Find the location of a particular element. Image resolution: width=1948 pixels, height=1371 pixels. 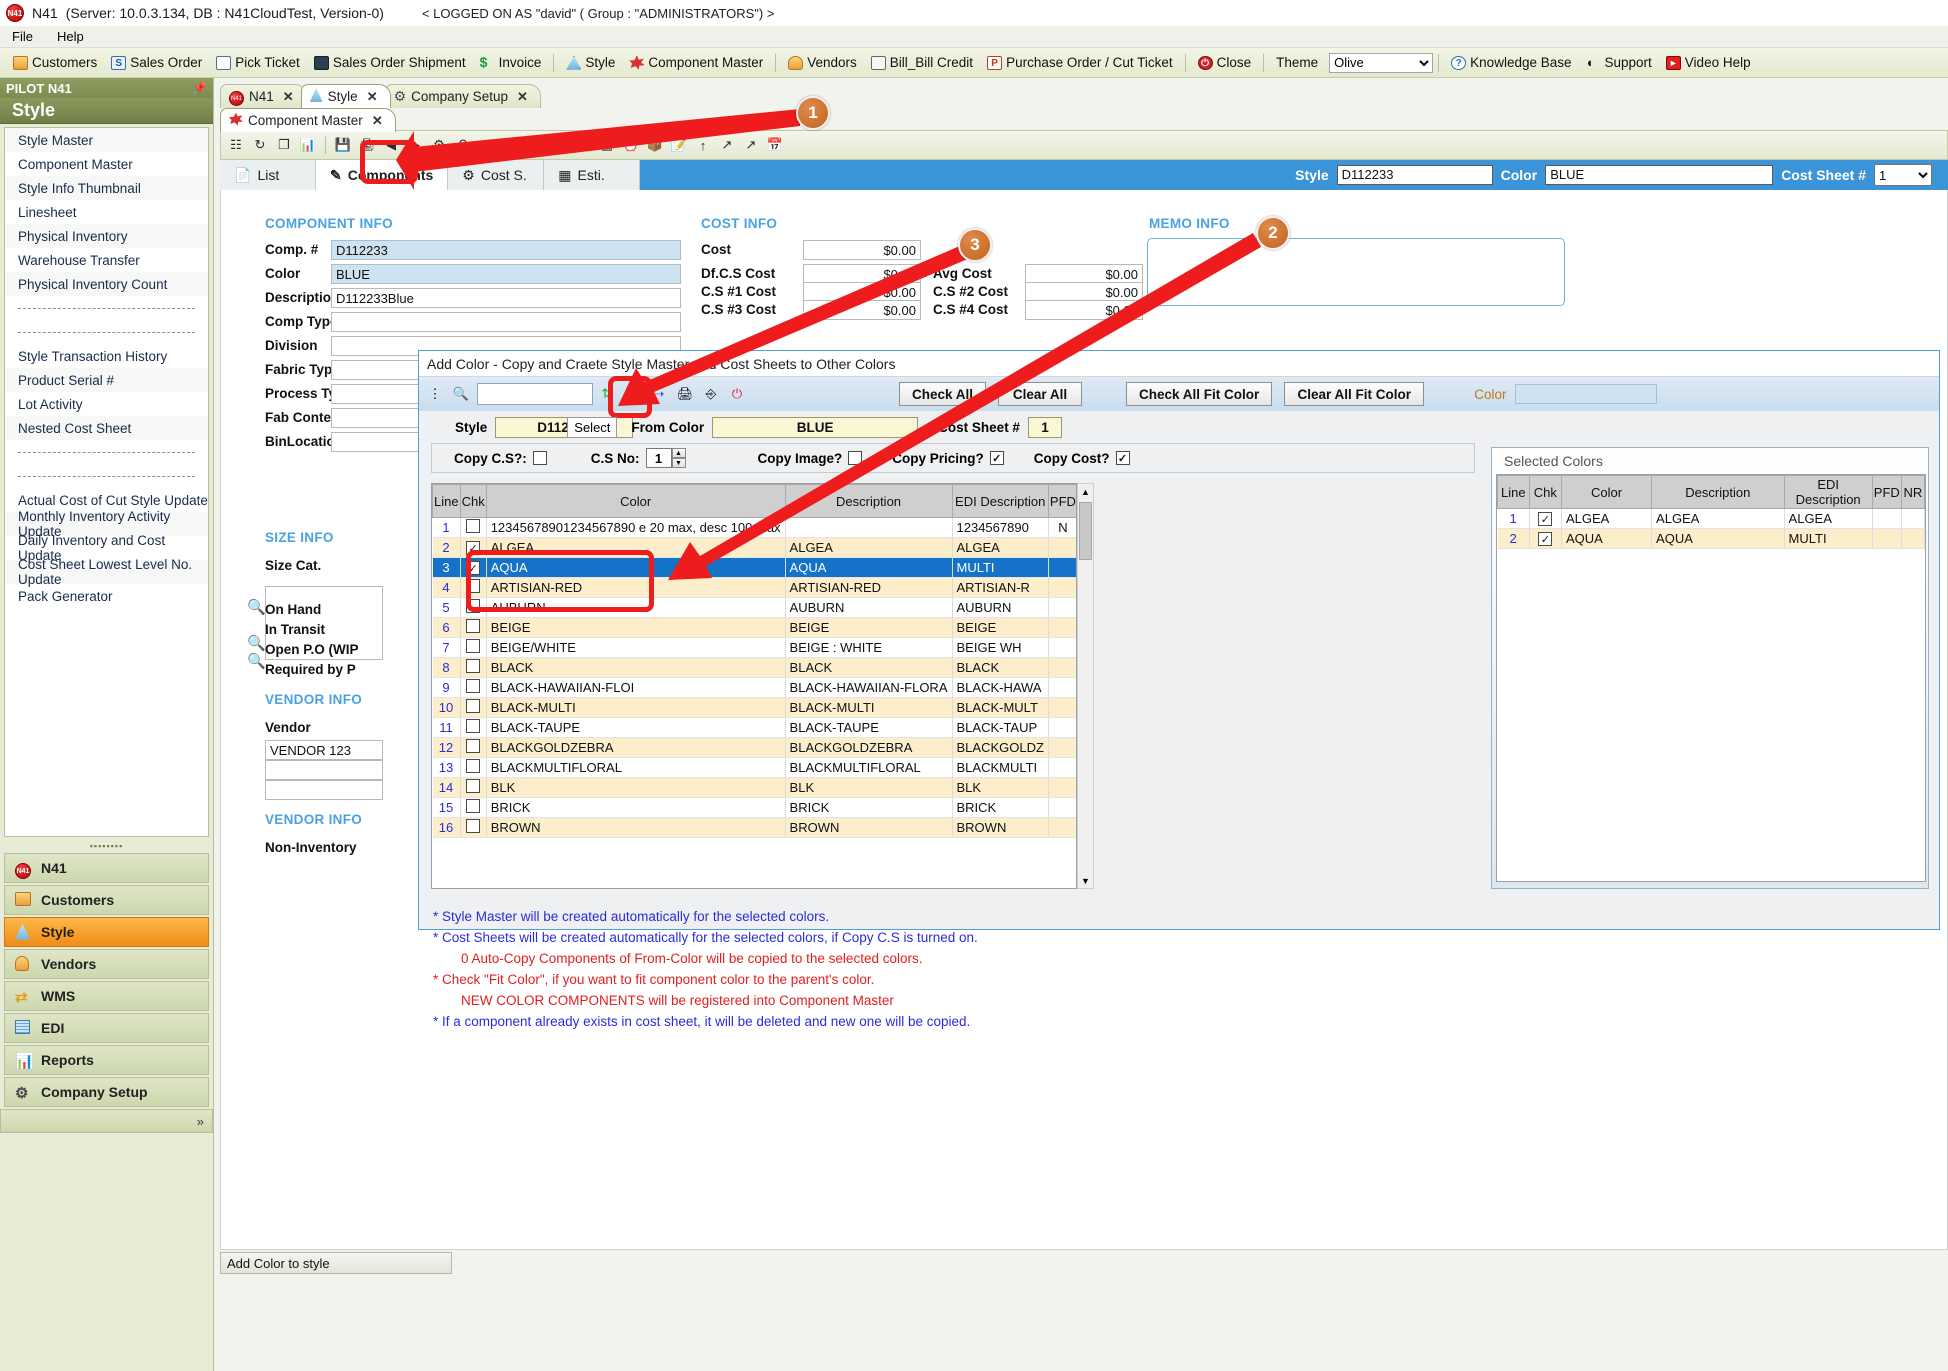

ribbon-item-purchase-order: P Purchase Order / Cut Ticket is located at coordinates (1080, 62).